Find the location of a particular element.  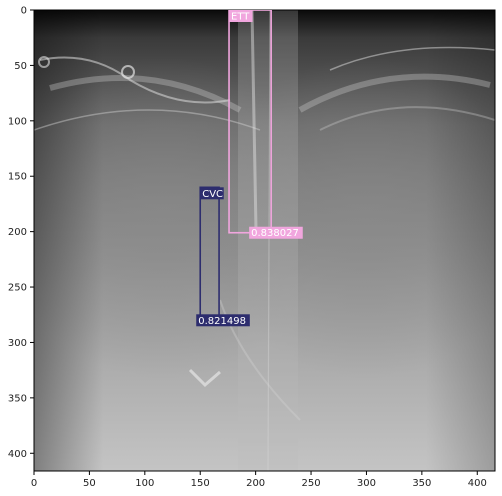

x-tick-label: 0 is located at coordinates (34, 483).